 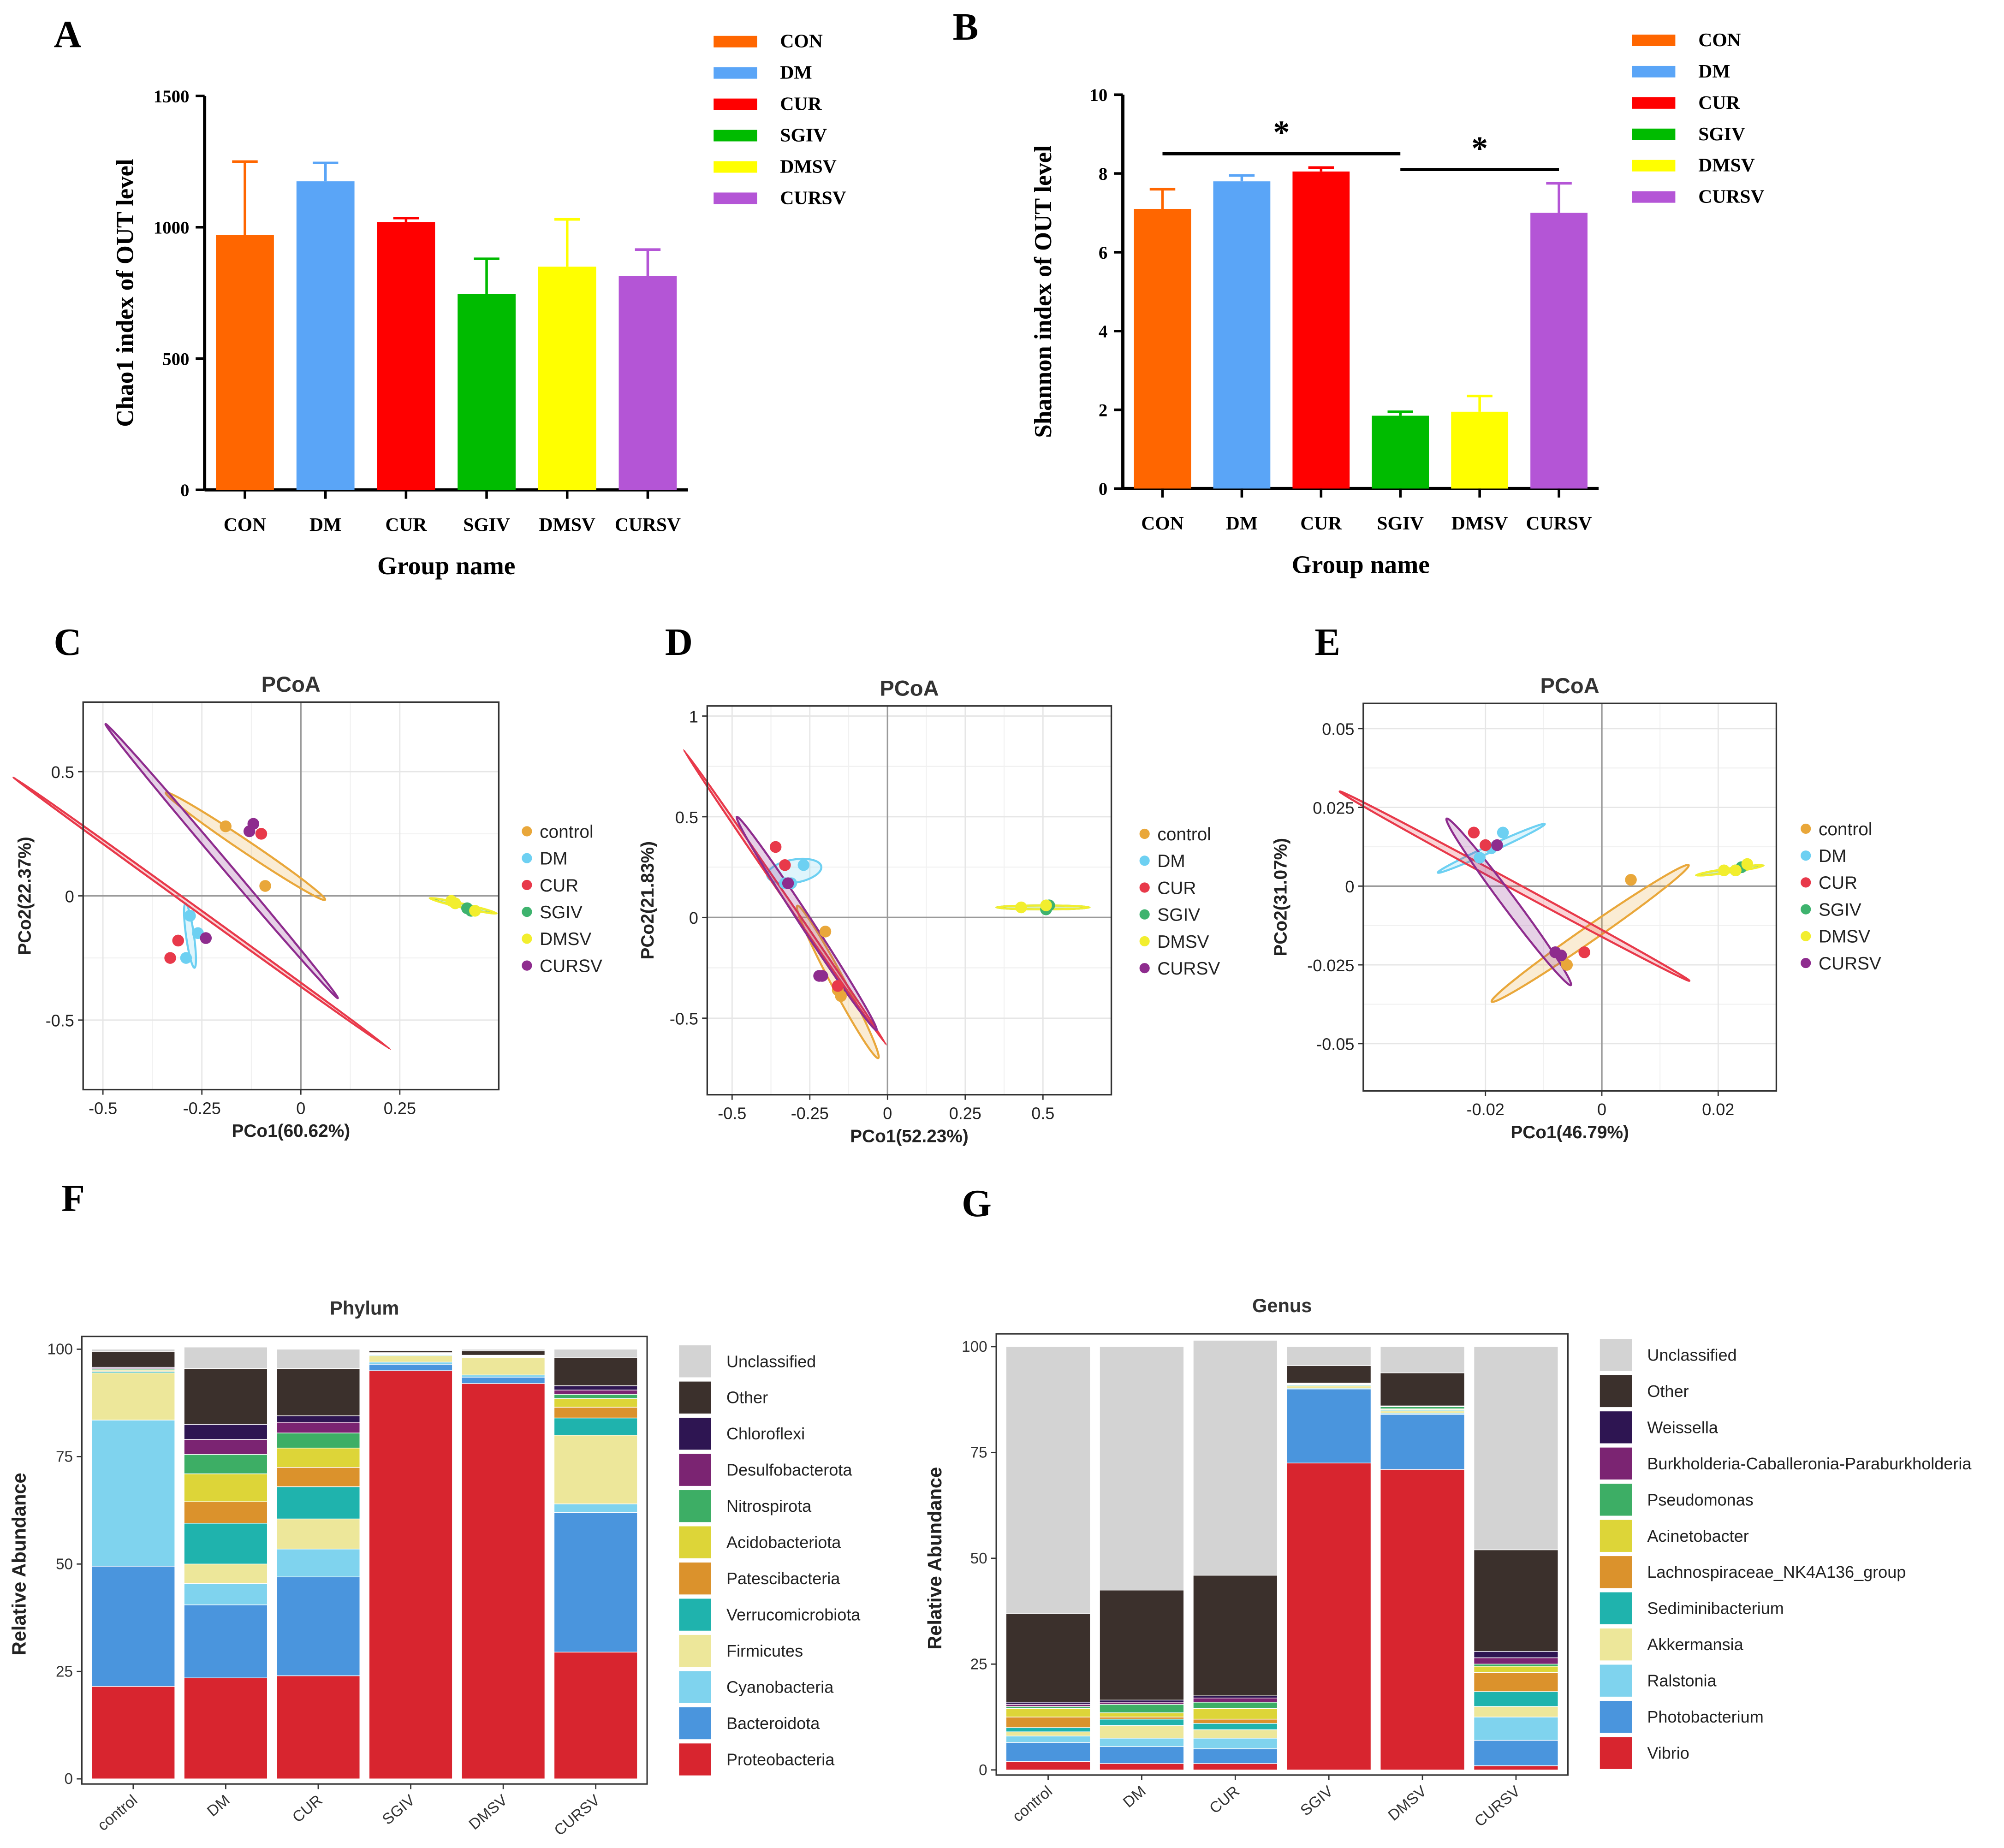 I want to click on stack-control-lachnospiraceae-nk4a136-group, so click(x=1048, y=1723).